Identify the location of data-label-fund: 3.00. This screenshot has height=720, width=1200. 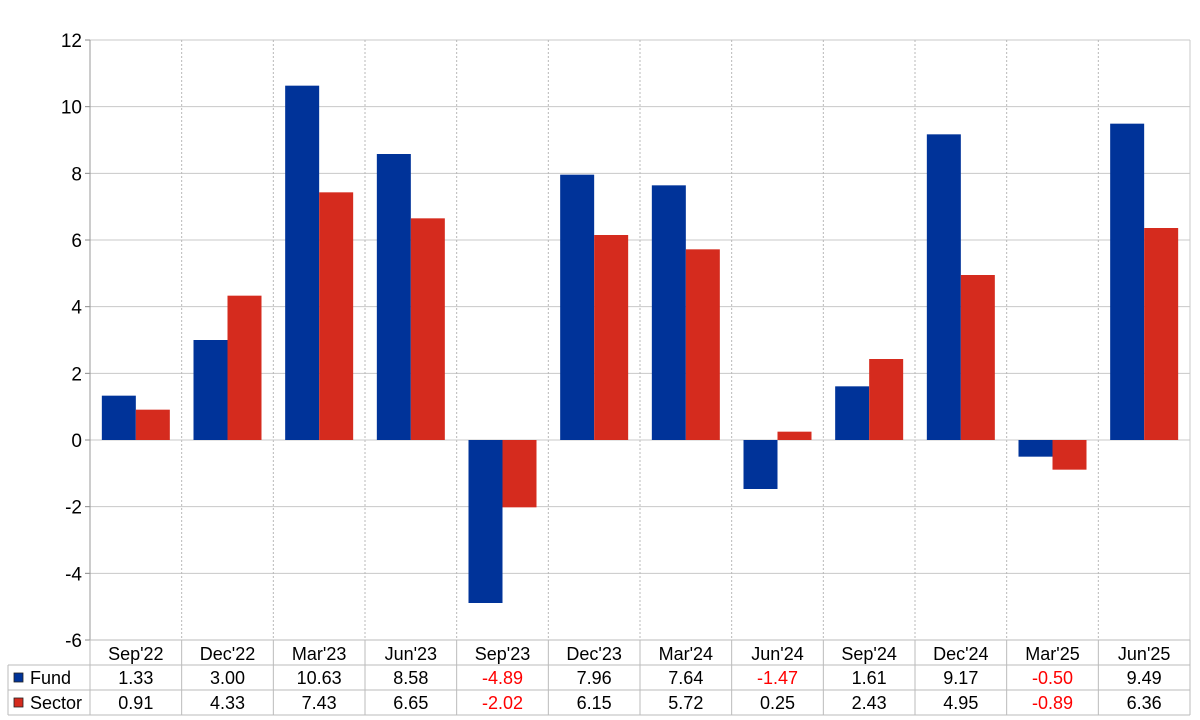
(227, 678).